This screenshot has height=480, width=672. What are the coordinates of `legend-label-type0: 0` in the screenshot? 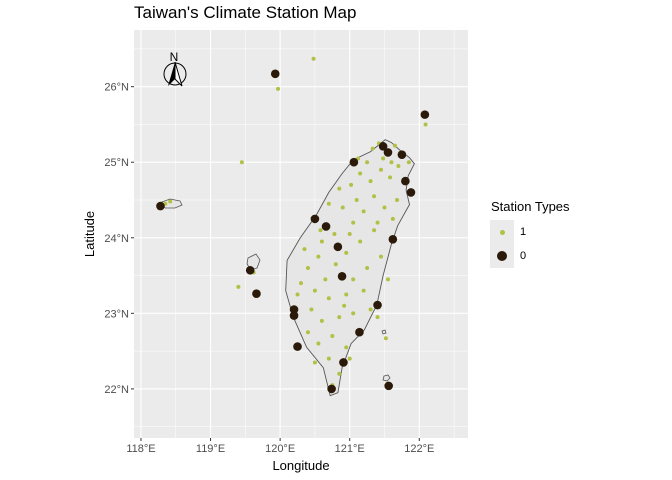 It's located at (523, 256).